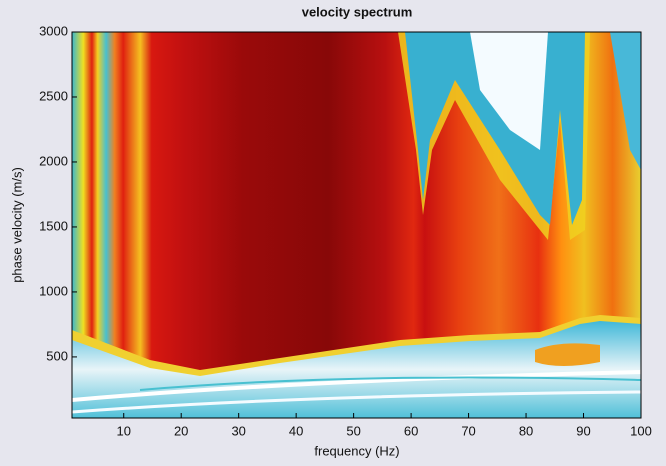 The width and height of the screenshot is (666, 466). I want to click on x-tick-label: 40, so click(296, 430).